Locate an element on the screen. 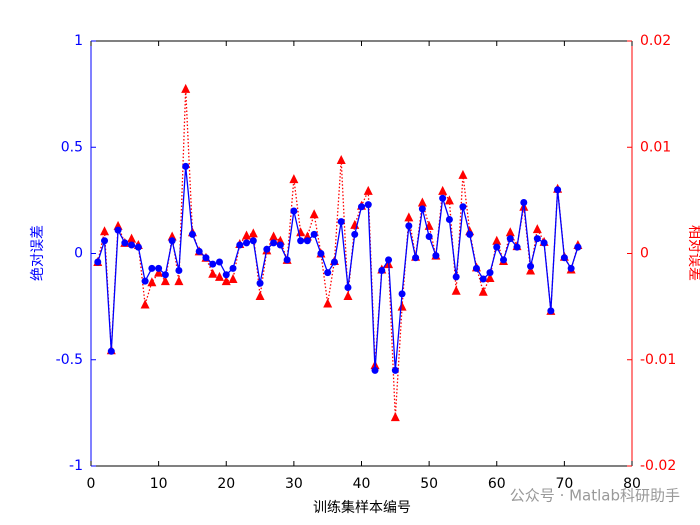 Image resolution: width=700 pixels, height=525 pixels. x-tick-label: 70 is located at coordinates (564, 484).